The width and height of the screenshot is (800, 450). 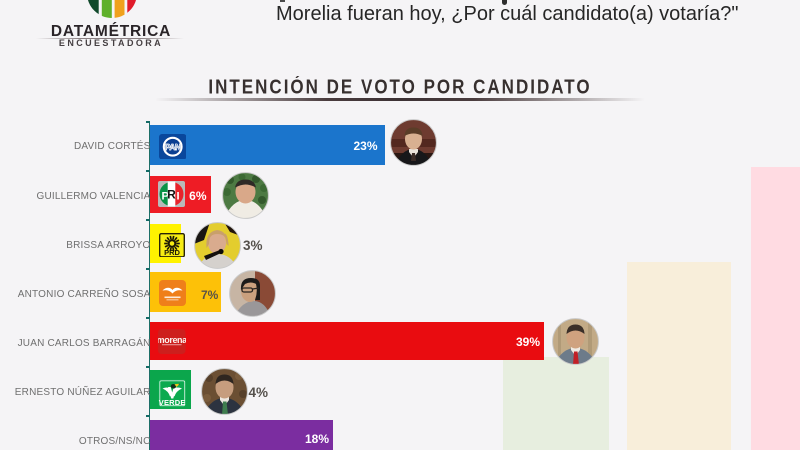 I want to click on svg-text: VERDE, so click(x=171, y=402).